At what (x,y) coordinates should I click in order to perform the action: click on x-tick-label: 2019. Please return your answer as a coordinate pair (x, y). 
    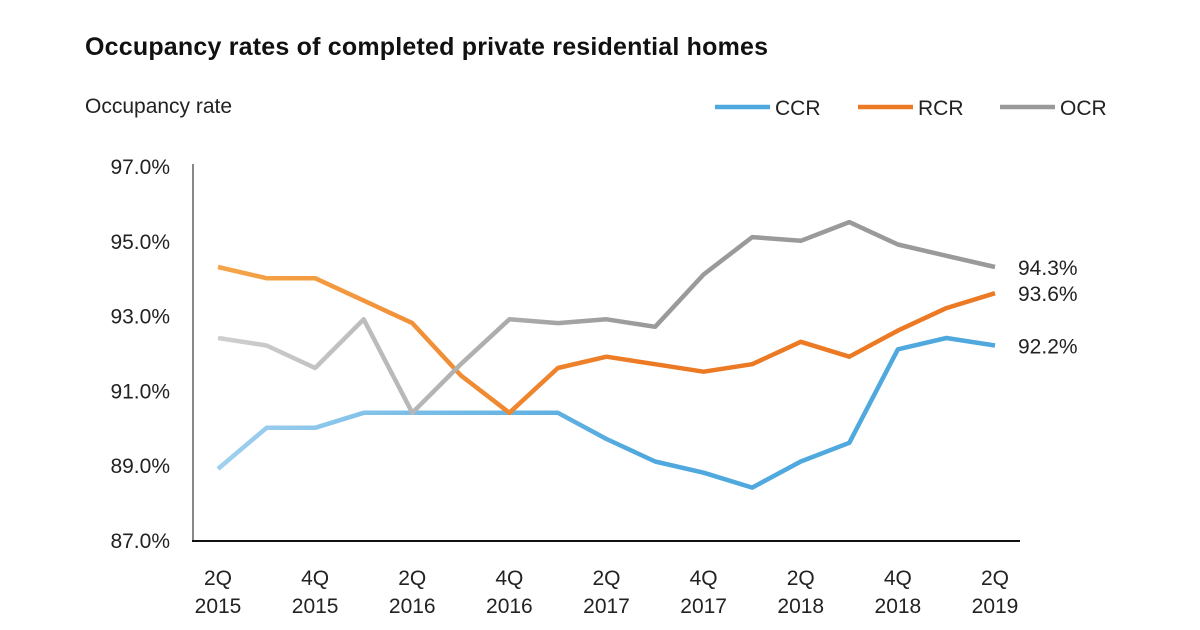
    Looking at the image, I should click on (995, 606).